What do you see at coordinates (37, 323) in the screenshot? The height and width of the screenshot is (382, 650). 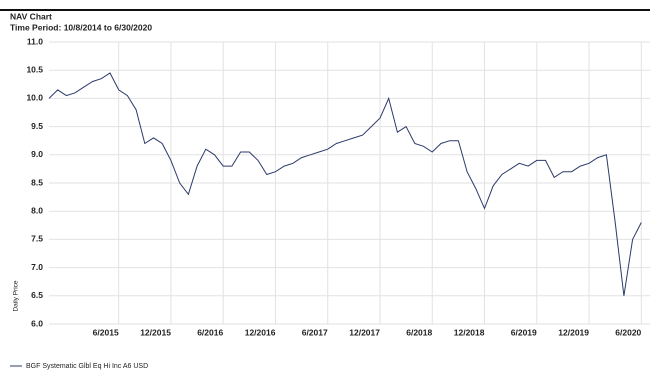 I see `y-tick-label: 6.0` at bounding box center [37, 323].